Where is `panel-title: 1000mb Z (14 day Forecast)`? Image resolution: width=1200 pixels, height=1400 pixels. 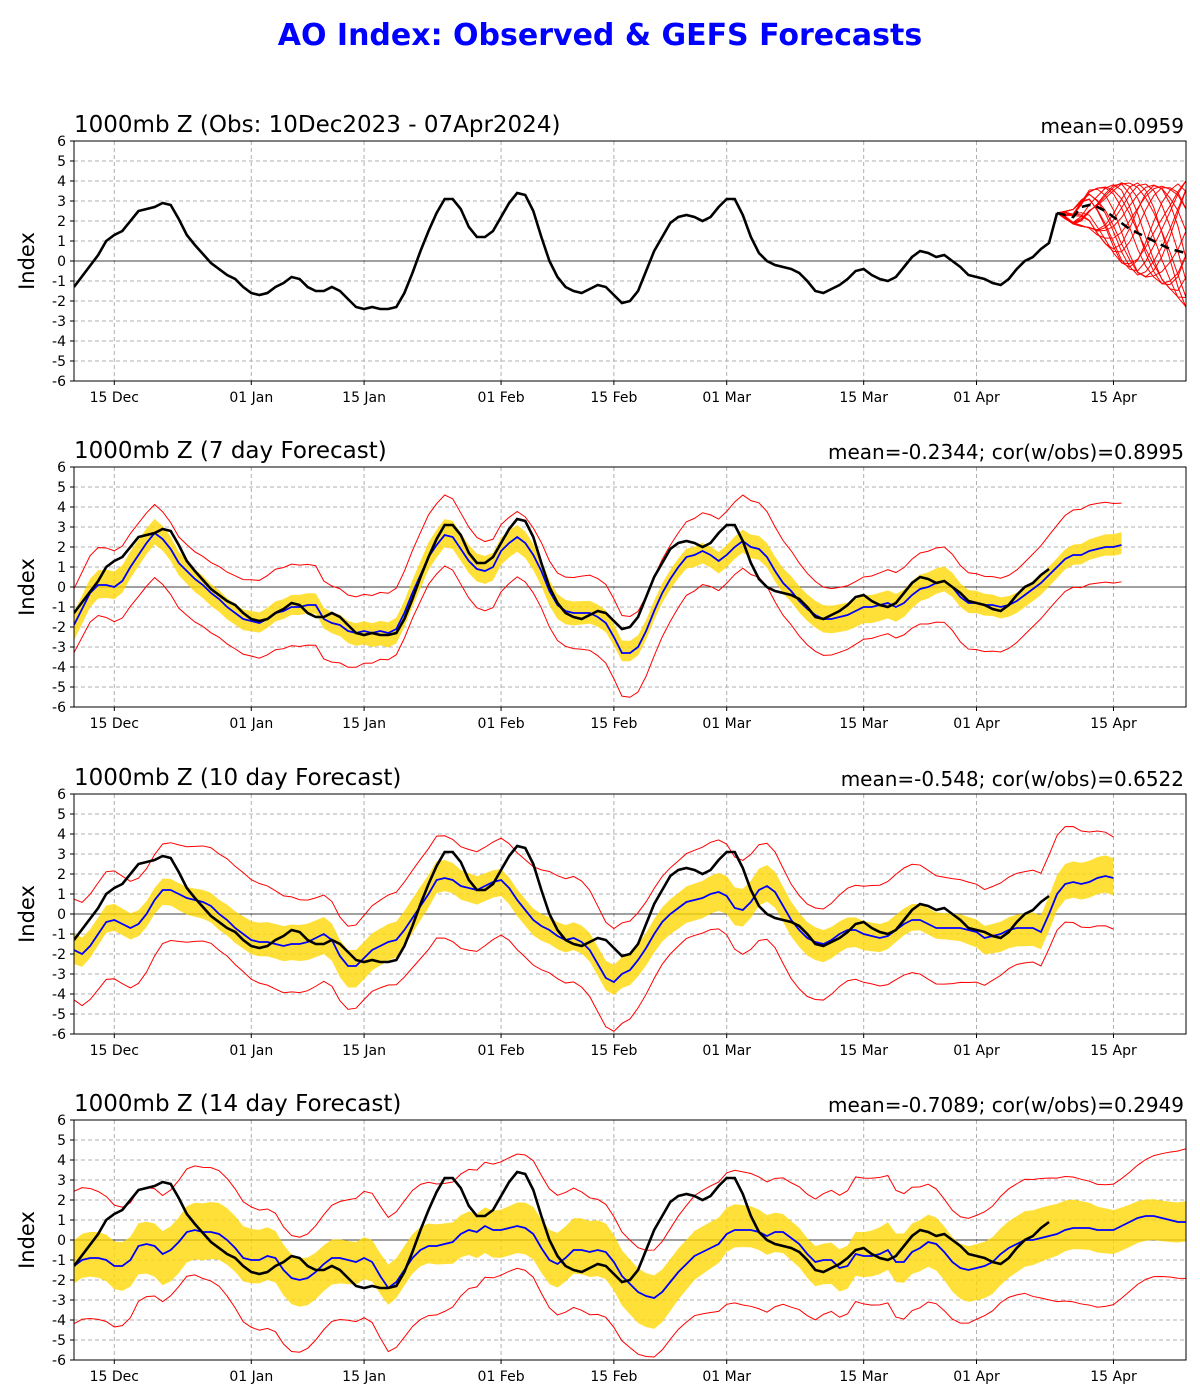 panel-title: 1000mb Z (14 day Forecast) is located at coordinates (237, 1104).